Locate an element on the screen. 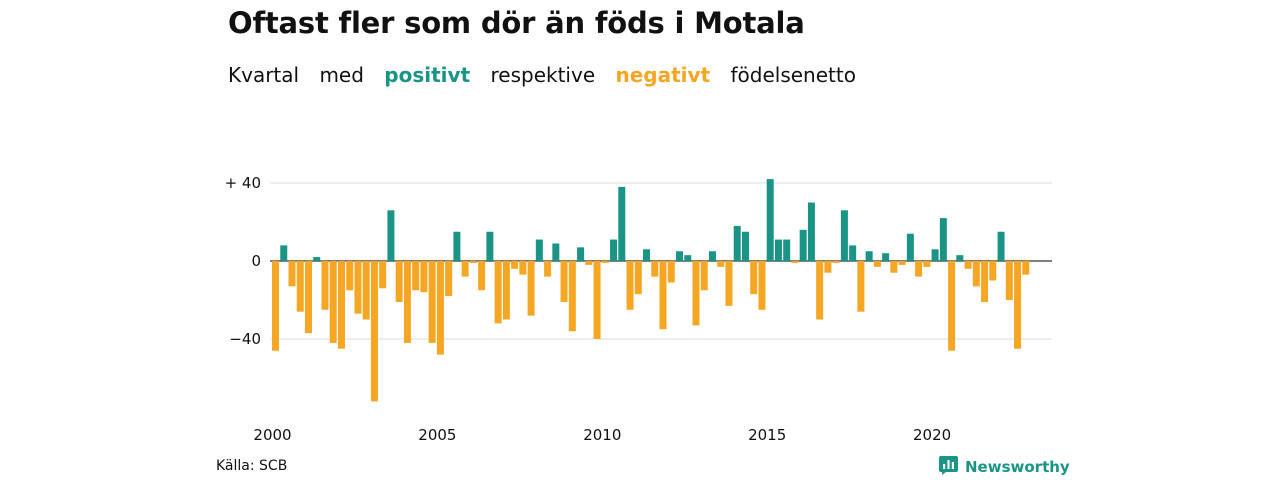 This screenshot has width=1280, height=480. x-tick-label: 2015 is located at coordinates (767, 435).